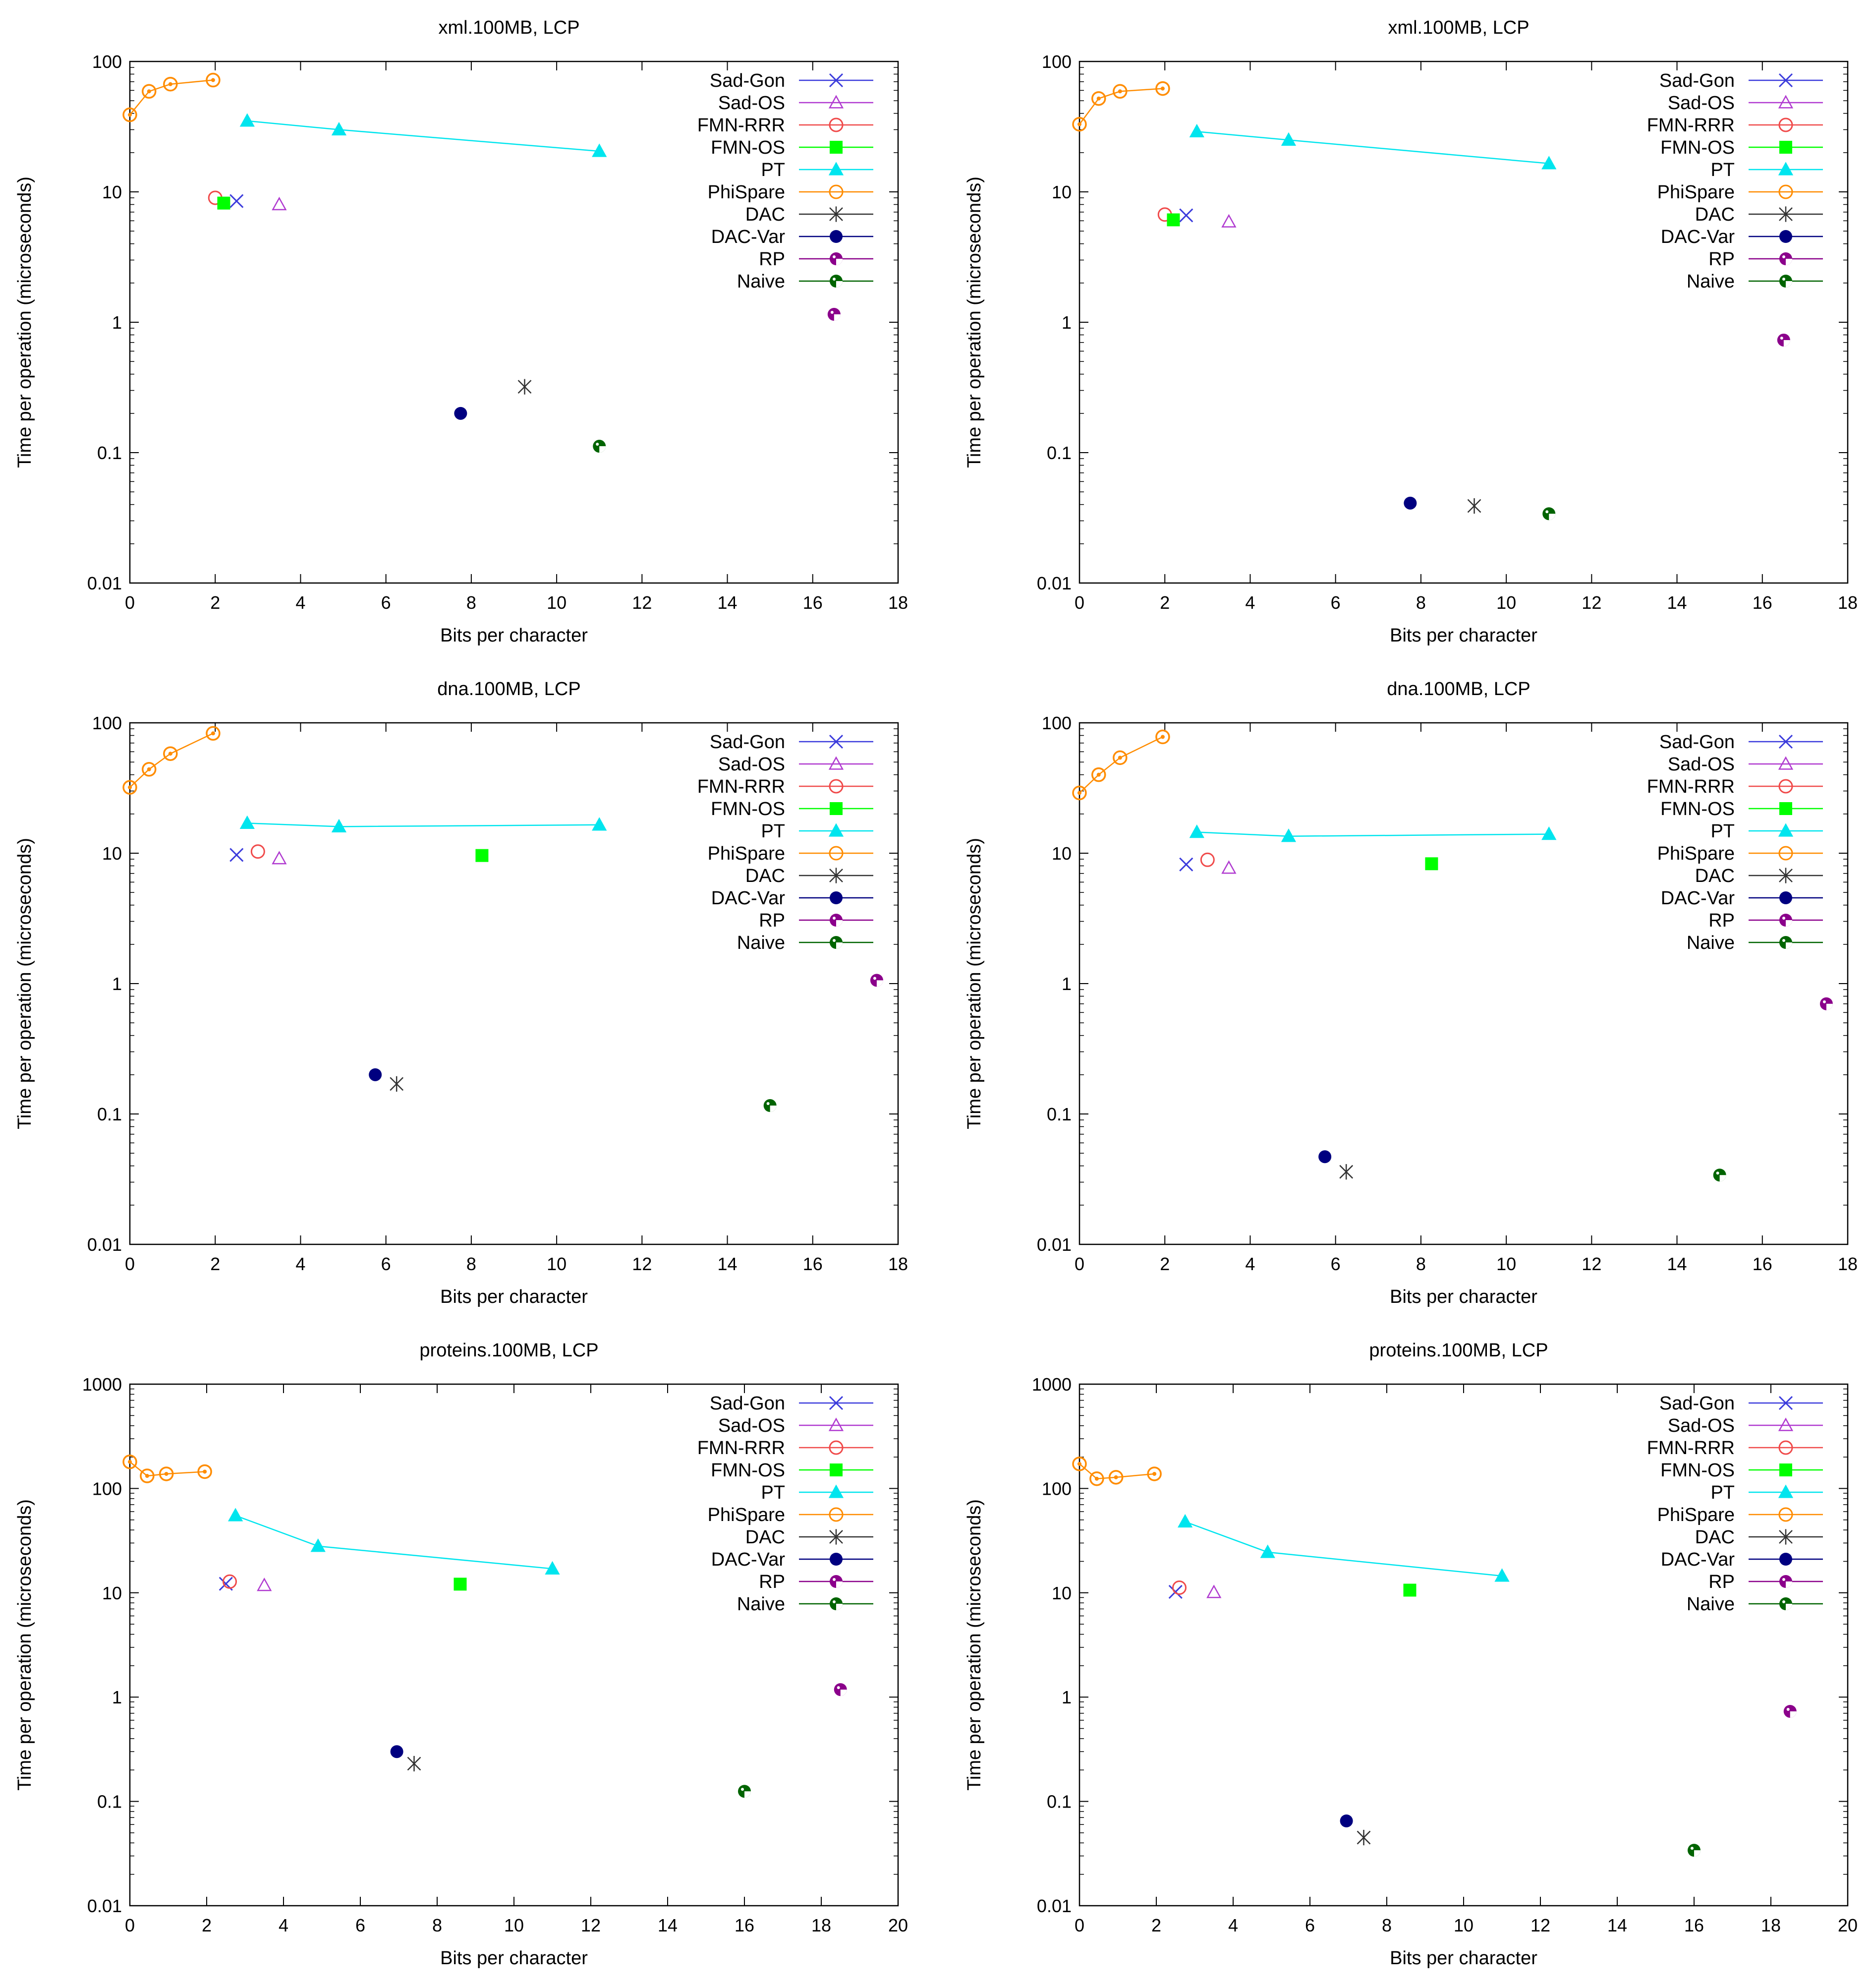 Image resolution: width=1871 pixels, height=1988 pixels. I want to click on y-tick-label: 100, so click(1057, 1488).